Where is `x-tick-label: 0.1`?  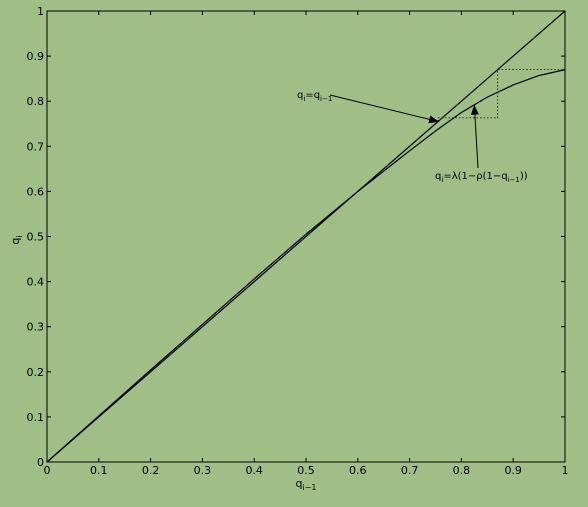
x-tick-label: 0.1 is located at coordinates (99, 470).